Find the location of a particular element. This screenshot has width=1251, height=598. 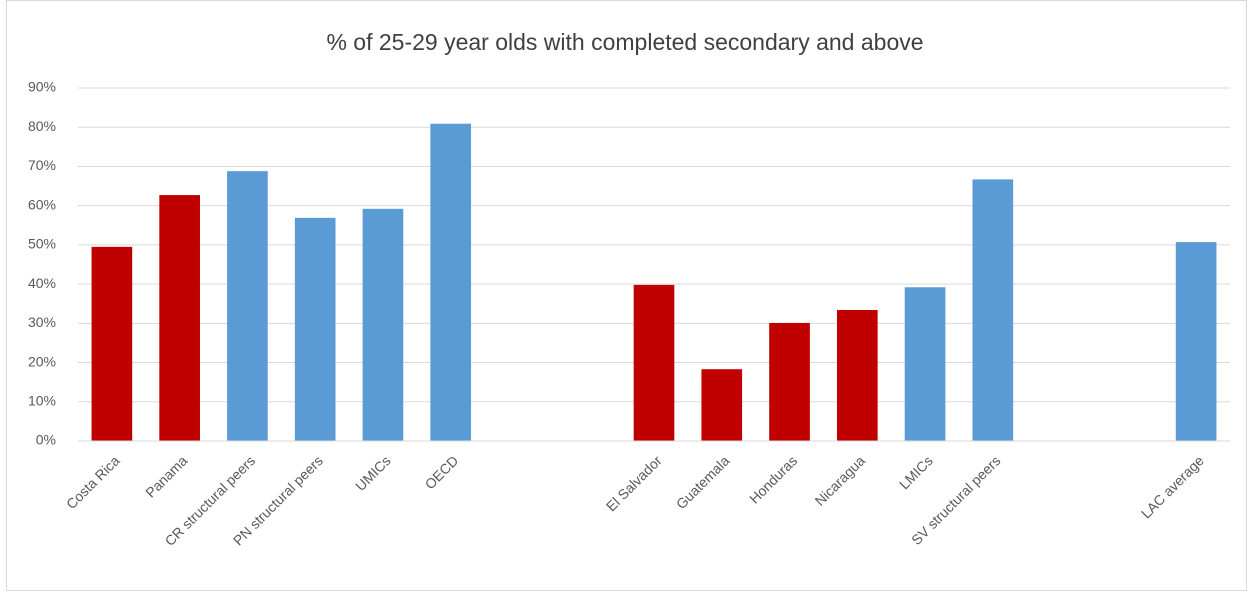

y-tick-label: 50% is located at coordinates (42, 244).